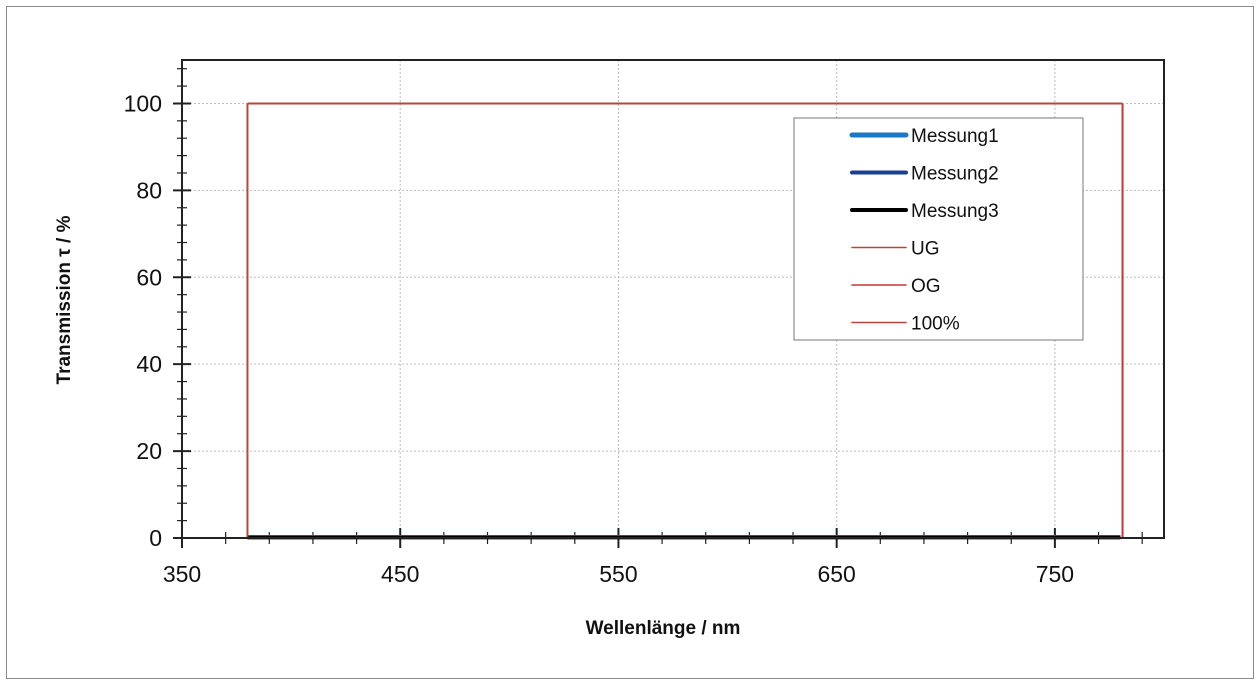  What do you see at coordinates (143, 103) in the screenshot?
I see `y-tick-label: 100` at bounding box center [143, 103].